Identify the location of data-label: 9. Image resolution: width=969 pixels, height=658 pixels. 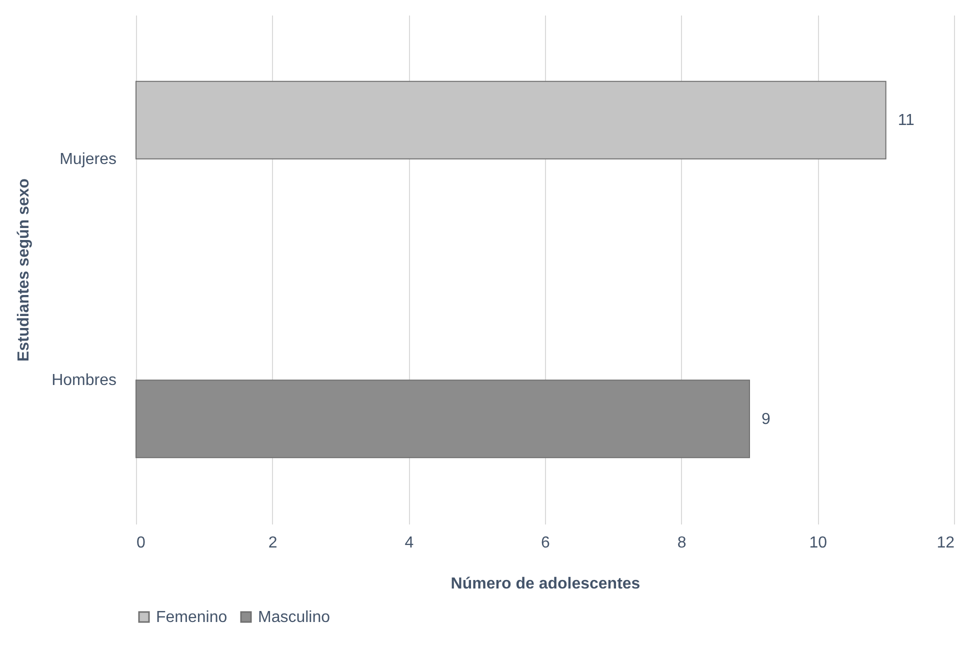
(766, 419).